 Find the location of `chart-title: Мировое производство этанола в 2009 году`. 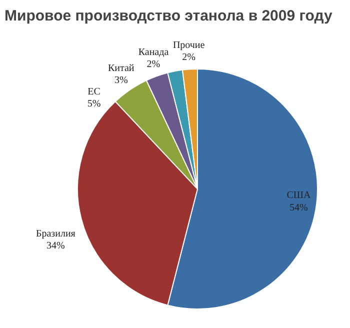

chart-title: Мировое производство этанола в 2009 году is located at coordinates (168, 16).